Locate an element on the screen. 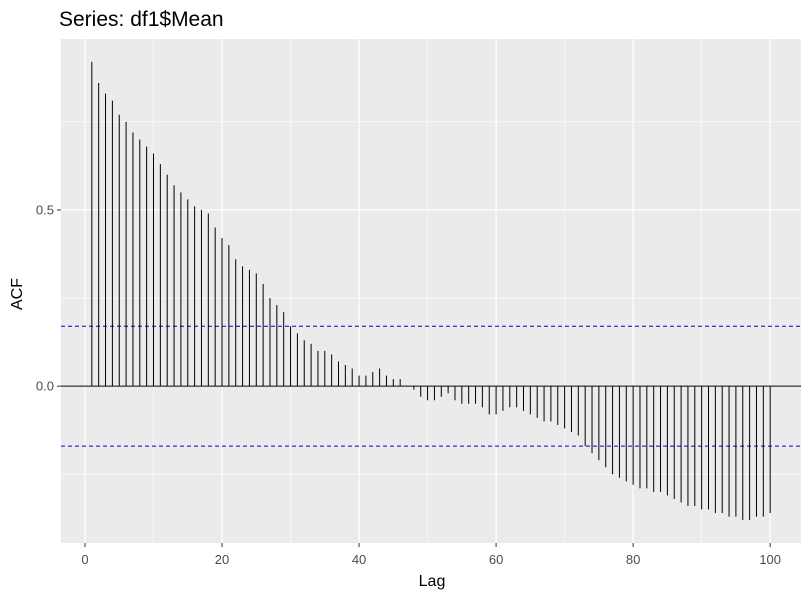 The height and width of the screenshot is (600, 812). y-tick-labels: 0.0 0.5 is located at coordinates (48, 298).